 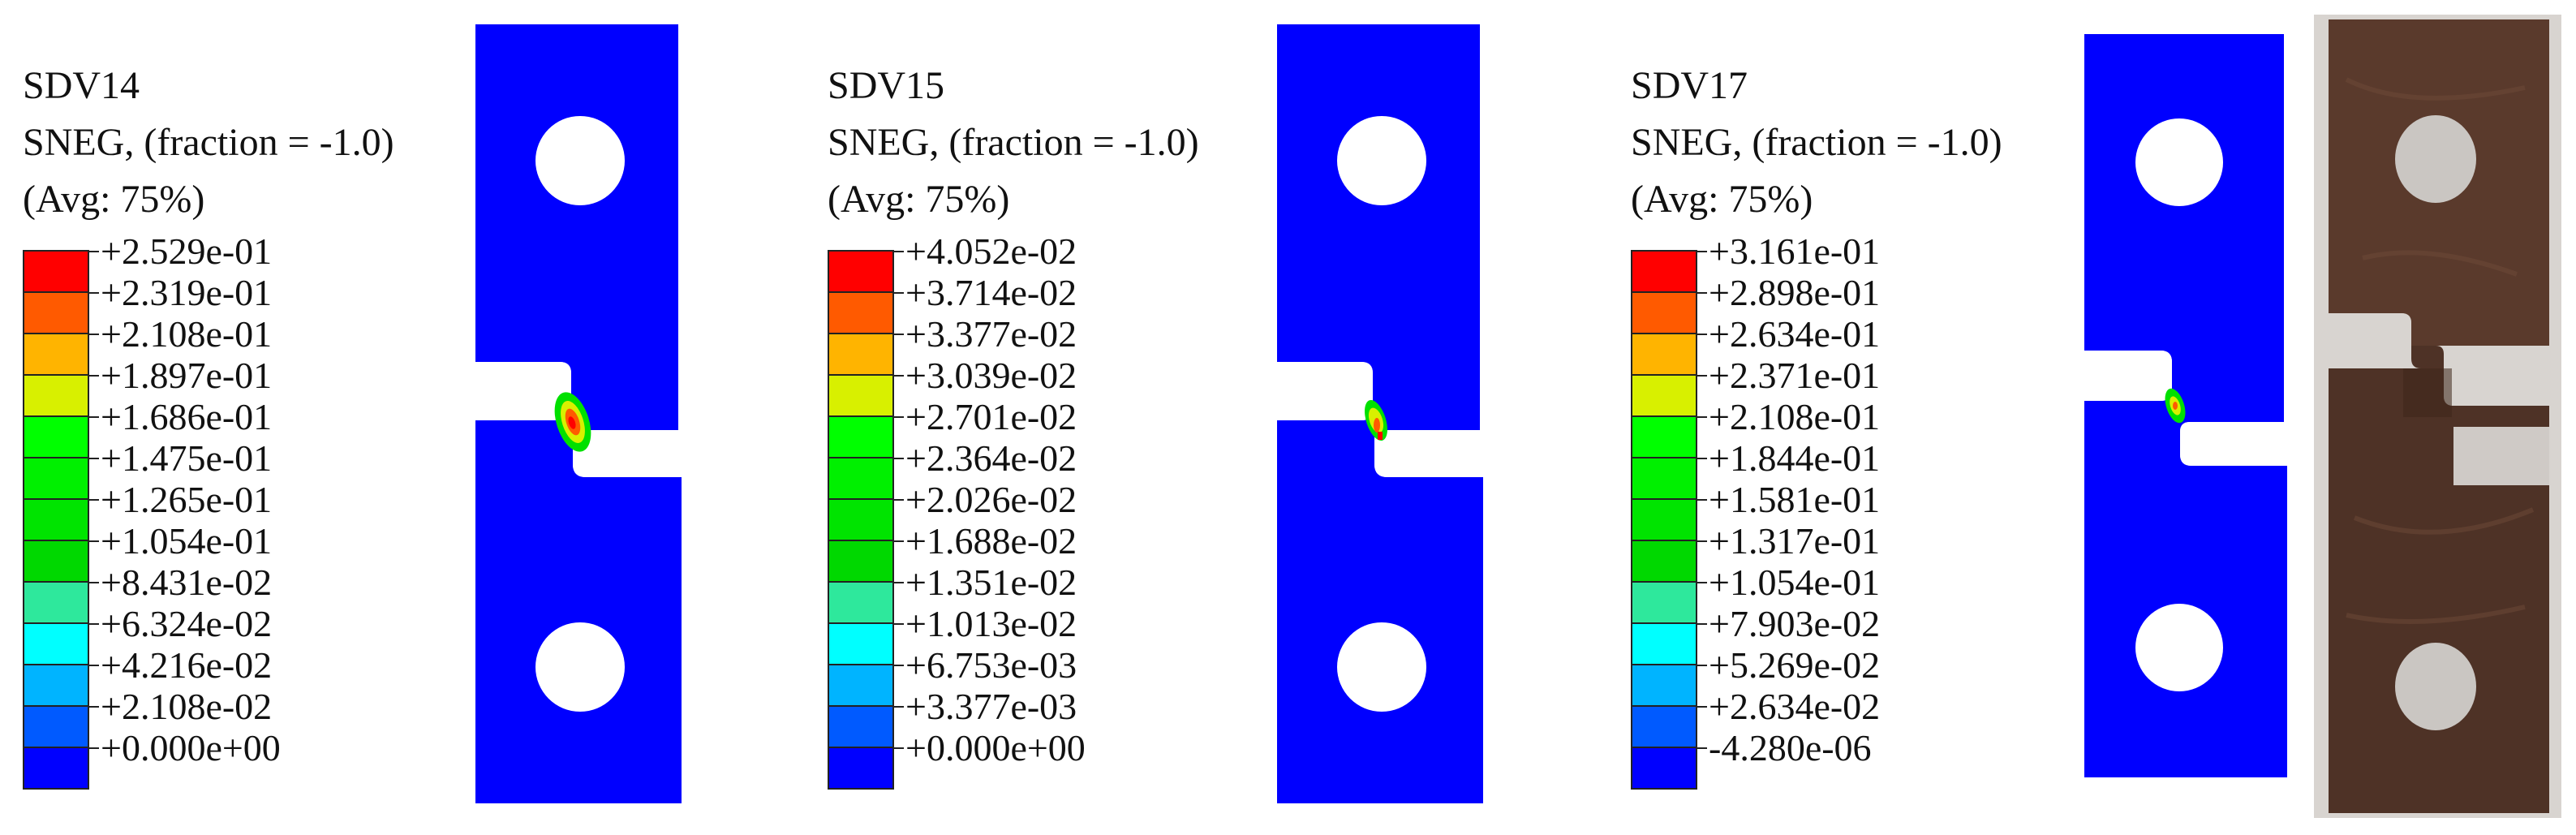 What do you see at coordinates (886, 85) in the screenshot?
I see `legend-variable-name: SDV15` at bounding box center [886, 85].